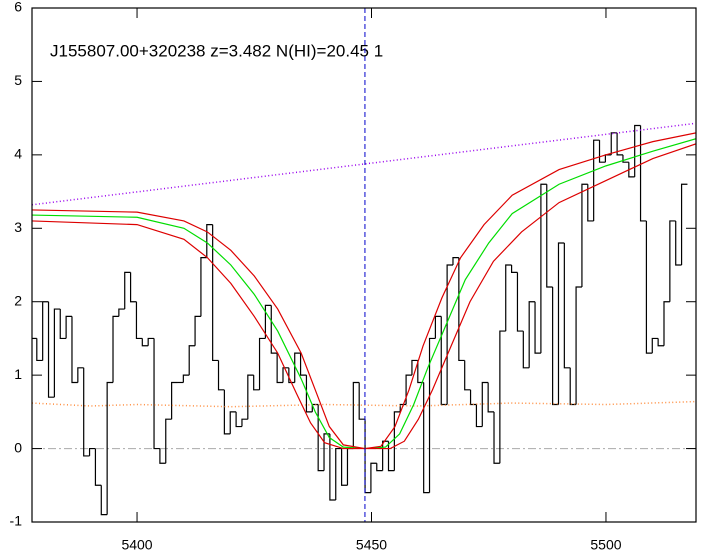  I want to click on y-tick-label: -1, so click(16, 521).